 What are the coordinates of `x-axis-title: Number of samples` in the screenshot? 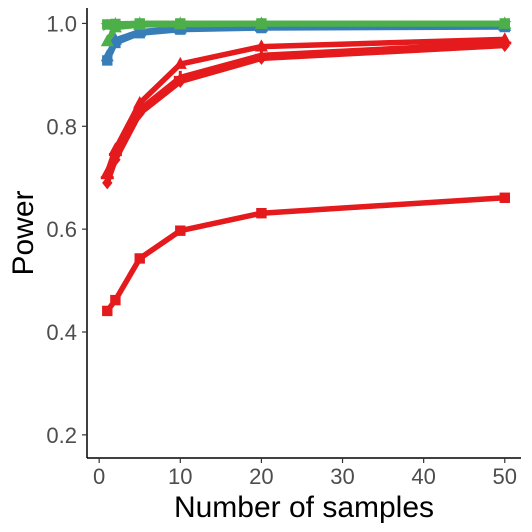 It's located at (304, 507).